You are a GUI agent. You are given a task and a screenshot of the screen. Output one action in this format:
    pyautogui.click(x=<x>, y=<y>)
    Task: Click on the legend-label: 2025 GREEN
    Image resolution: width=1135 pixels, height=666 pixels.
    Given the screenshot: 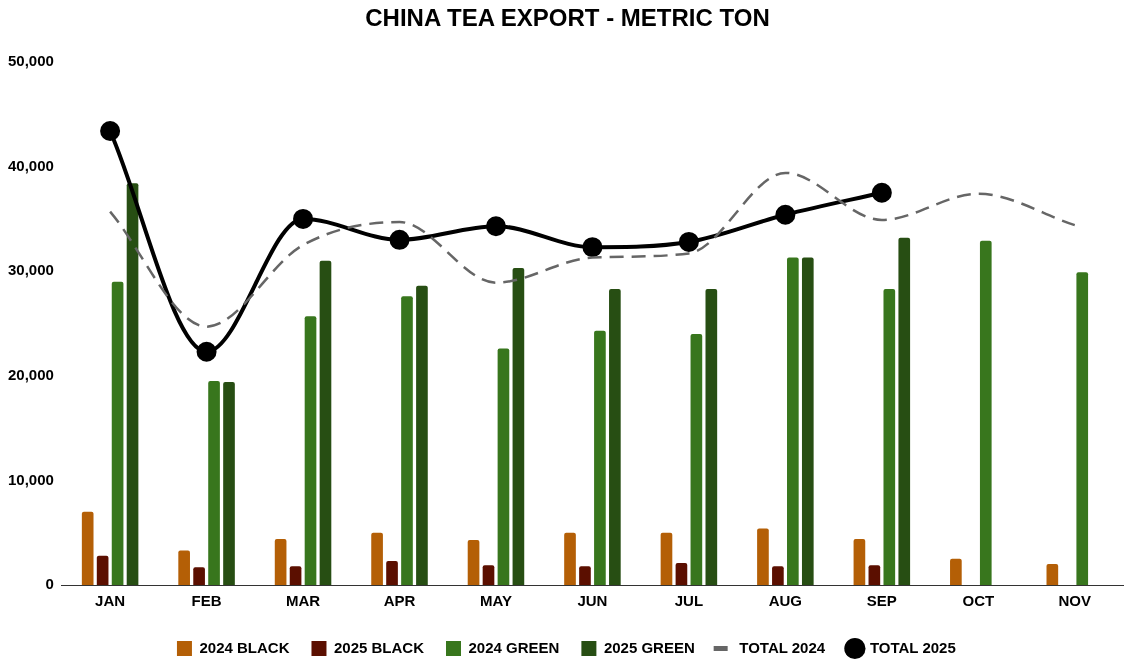 What is the action you would take?
    pyautogui.click(x=649, y=647)
    